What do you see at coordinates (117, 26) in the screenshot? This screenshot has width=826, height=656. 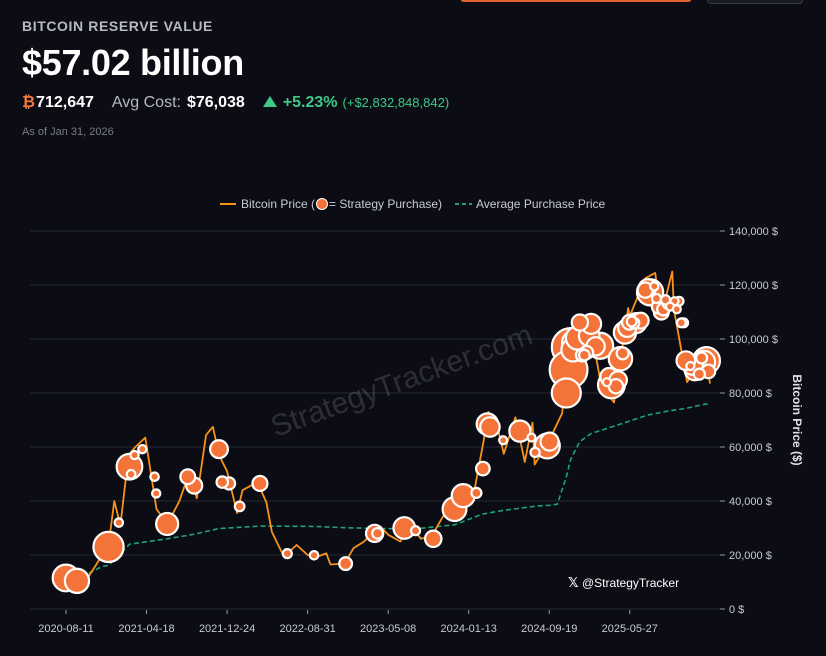 I see `section-title: BITCOIN RESERVE VALUE` at bounding box center [117, 26].